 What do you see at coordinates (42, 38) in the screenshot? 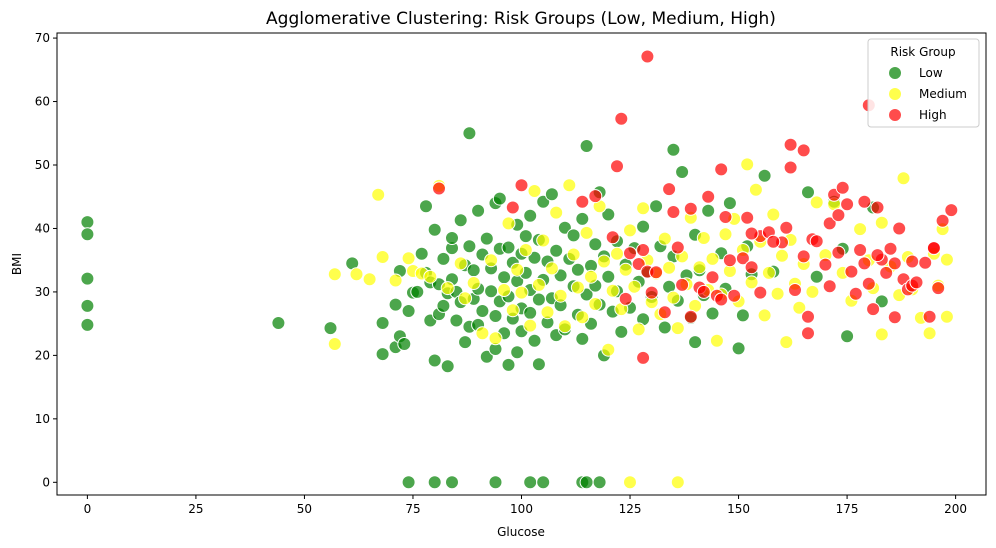
I see `y-tick-label: 70` at bounding box center [42, 38].